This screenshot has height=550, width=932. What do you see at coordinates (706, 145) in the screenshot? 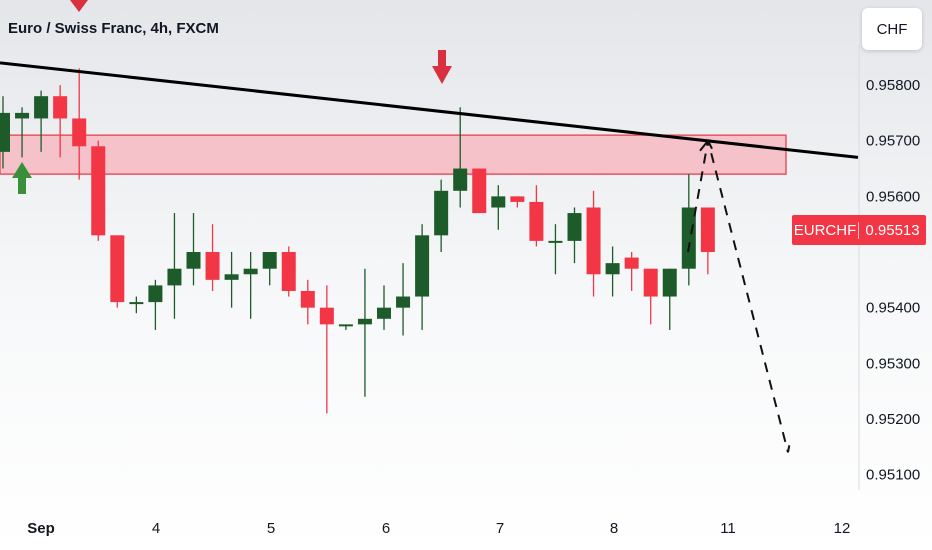
I see `projection-arrowhead` at bounding box center [706, 145].